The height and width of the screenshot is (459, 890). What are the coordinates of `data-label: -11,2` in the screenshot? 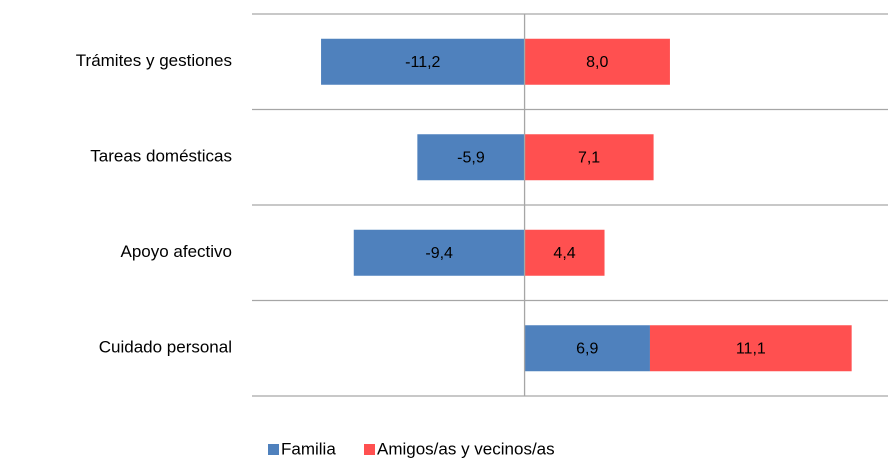 It's located at (422, 62).